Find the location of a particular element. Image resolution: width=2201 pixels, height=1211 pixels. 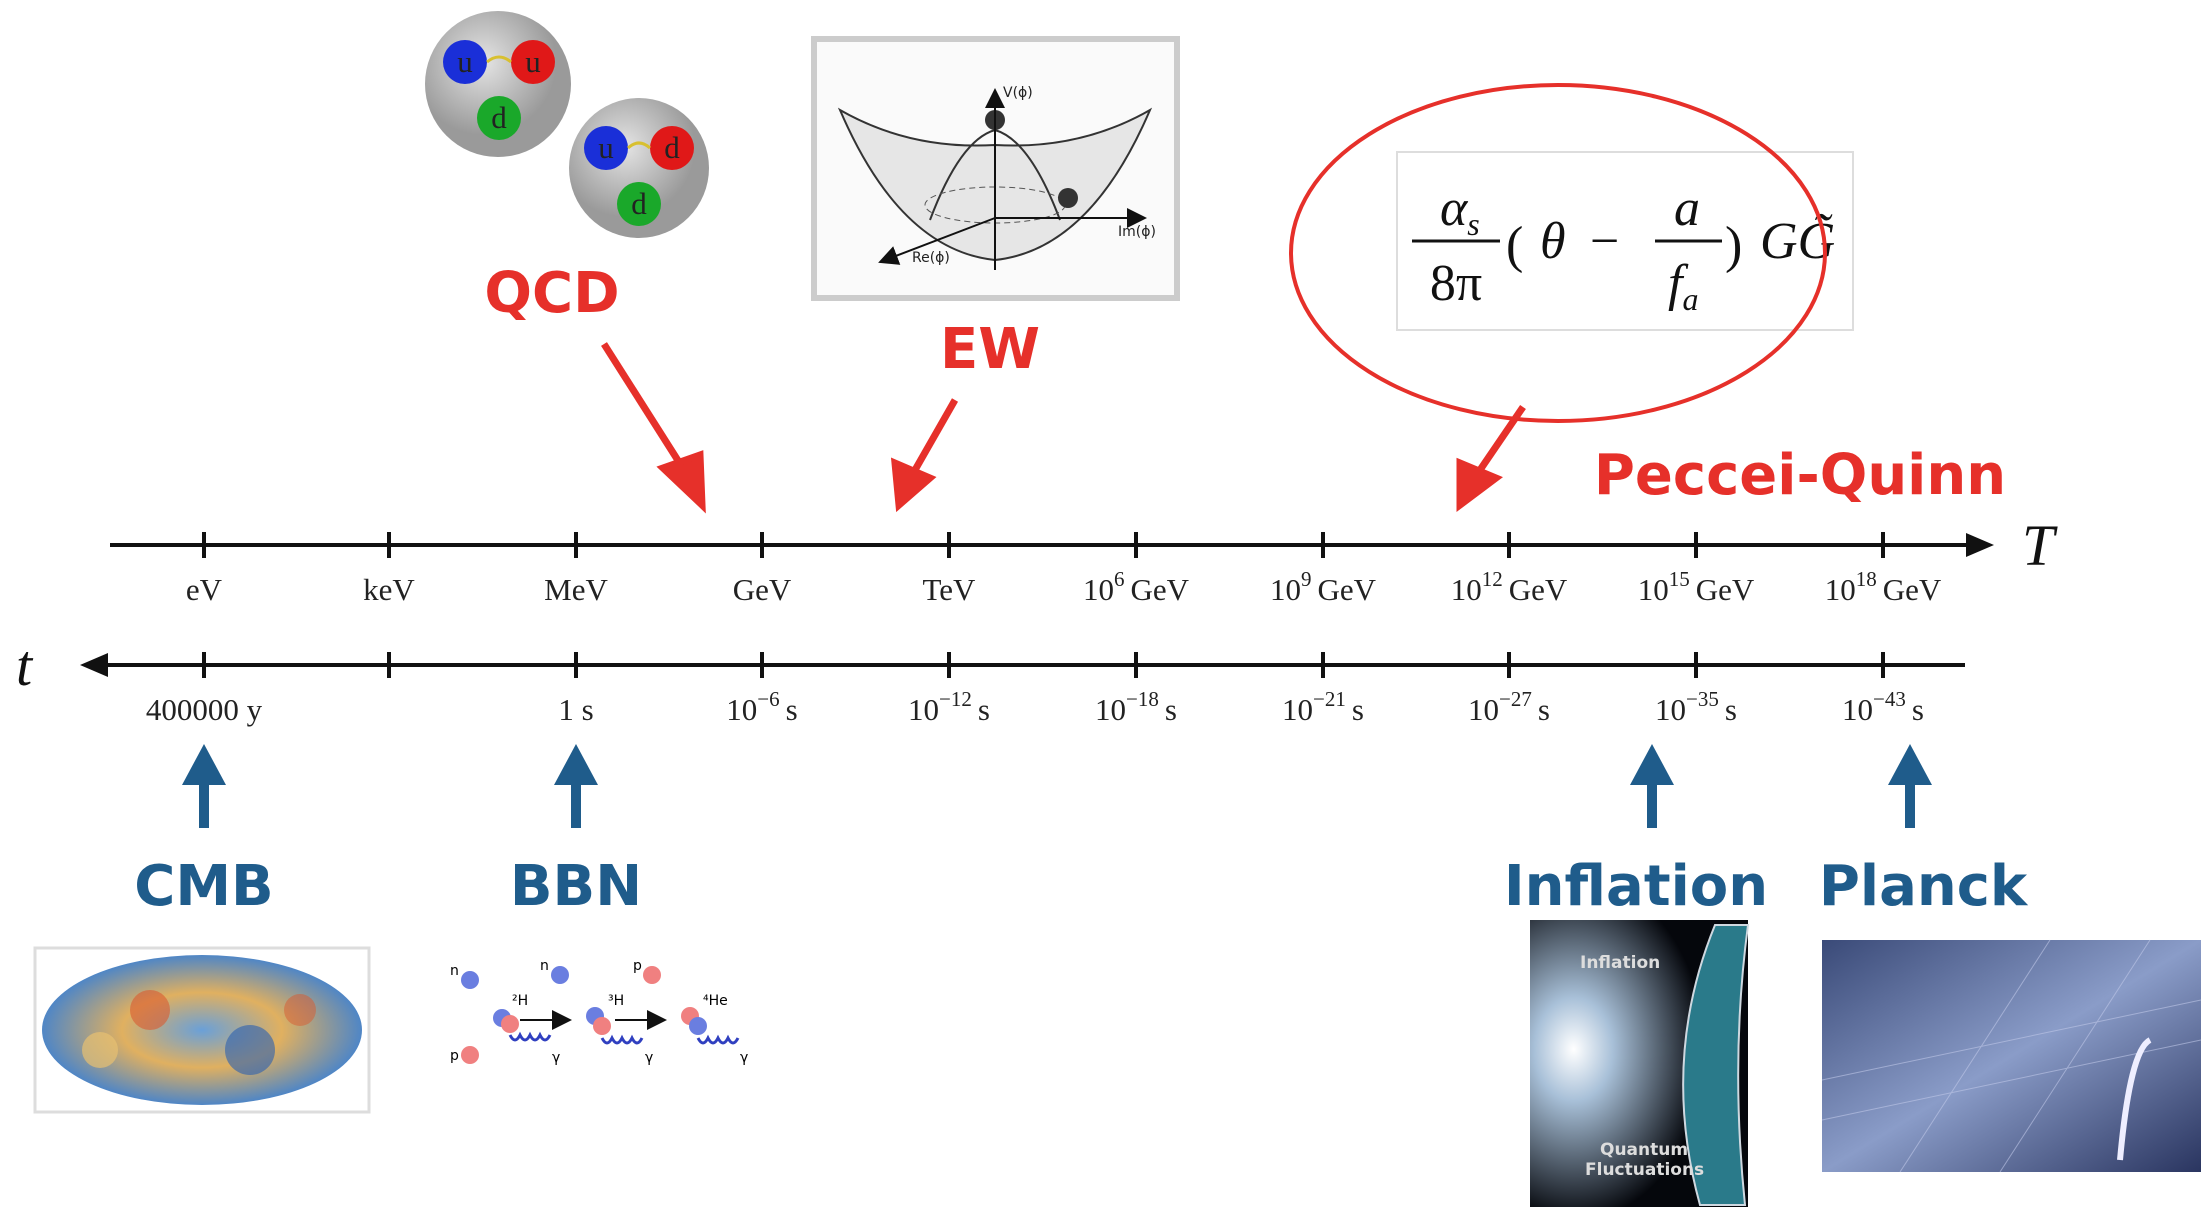

svg-text: αs is located at coordinates (1460, 211).